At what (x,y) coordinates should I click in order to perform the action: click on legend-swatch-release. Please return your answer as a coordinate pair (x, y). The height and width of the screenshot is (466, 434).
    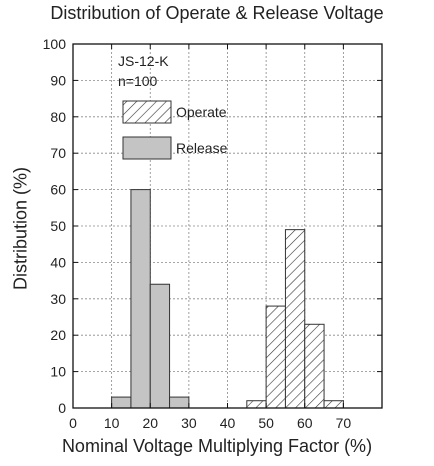
    Looking at the image, I should click on (147, 148).